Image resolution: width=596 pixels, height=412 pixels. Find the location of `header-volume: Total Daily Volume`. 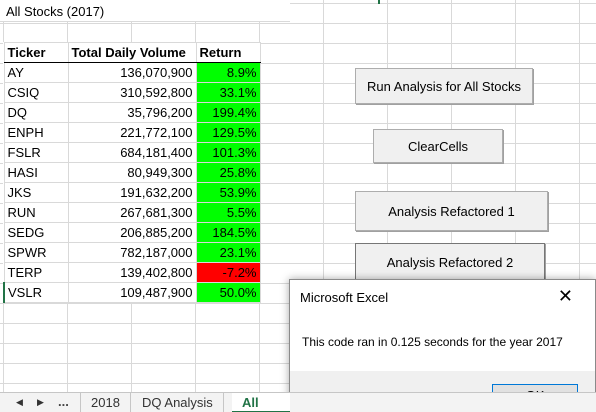

header-volume: Total Daily Volume is located at coordinates (132, 52).